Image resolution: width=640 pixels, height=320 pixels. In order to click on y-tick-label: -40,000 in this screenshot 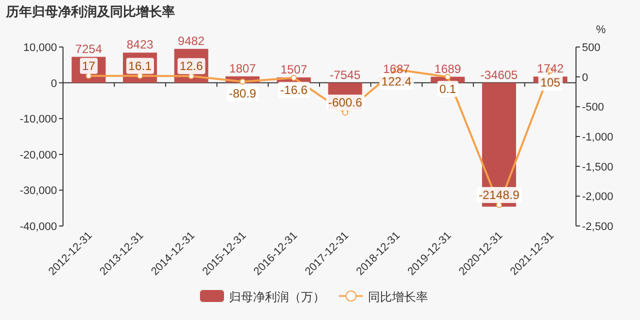, I will do `click(38, 227)`.